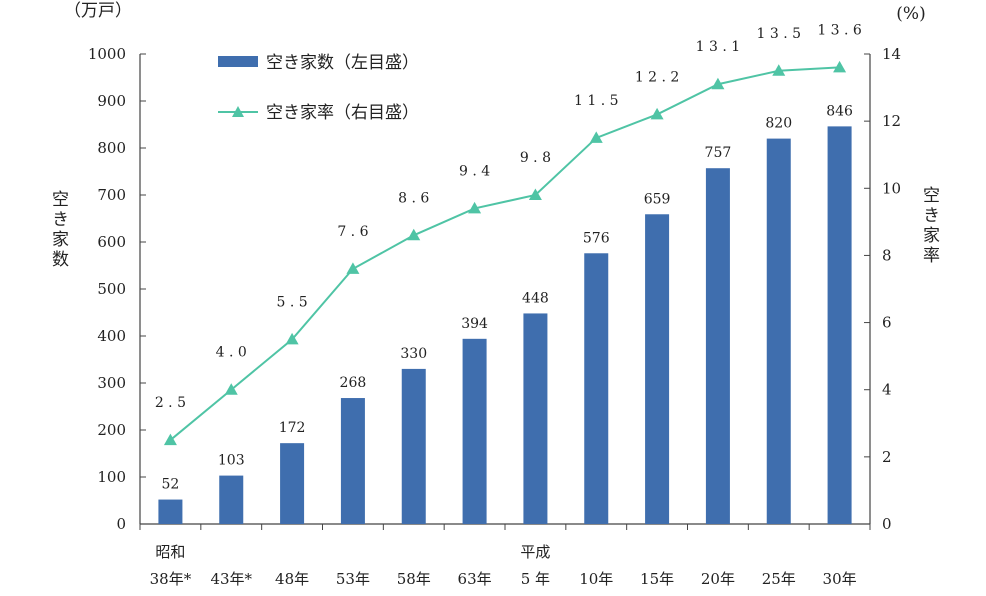  I want to click on era-label: 昭和, so click(170, 552).